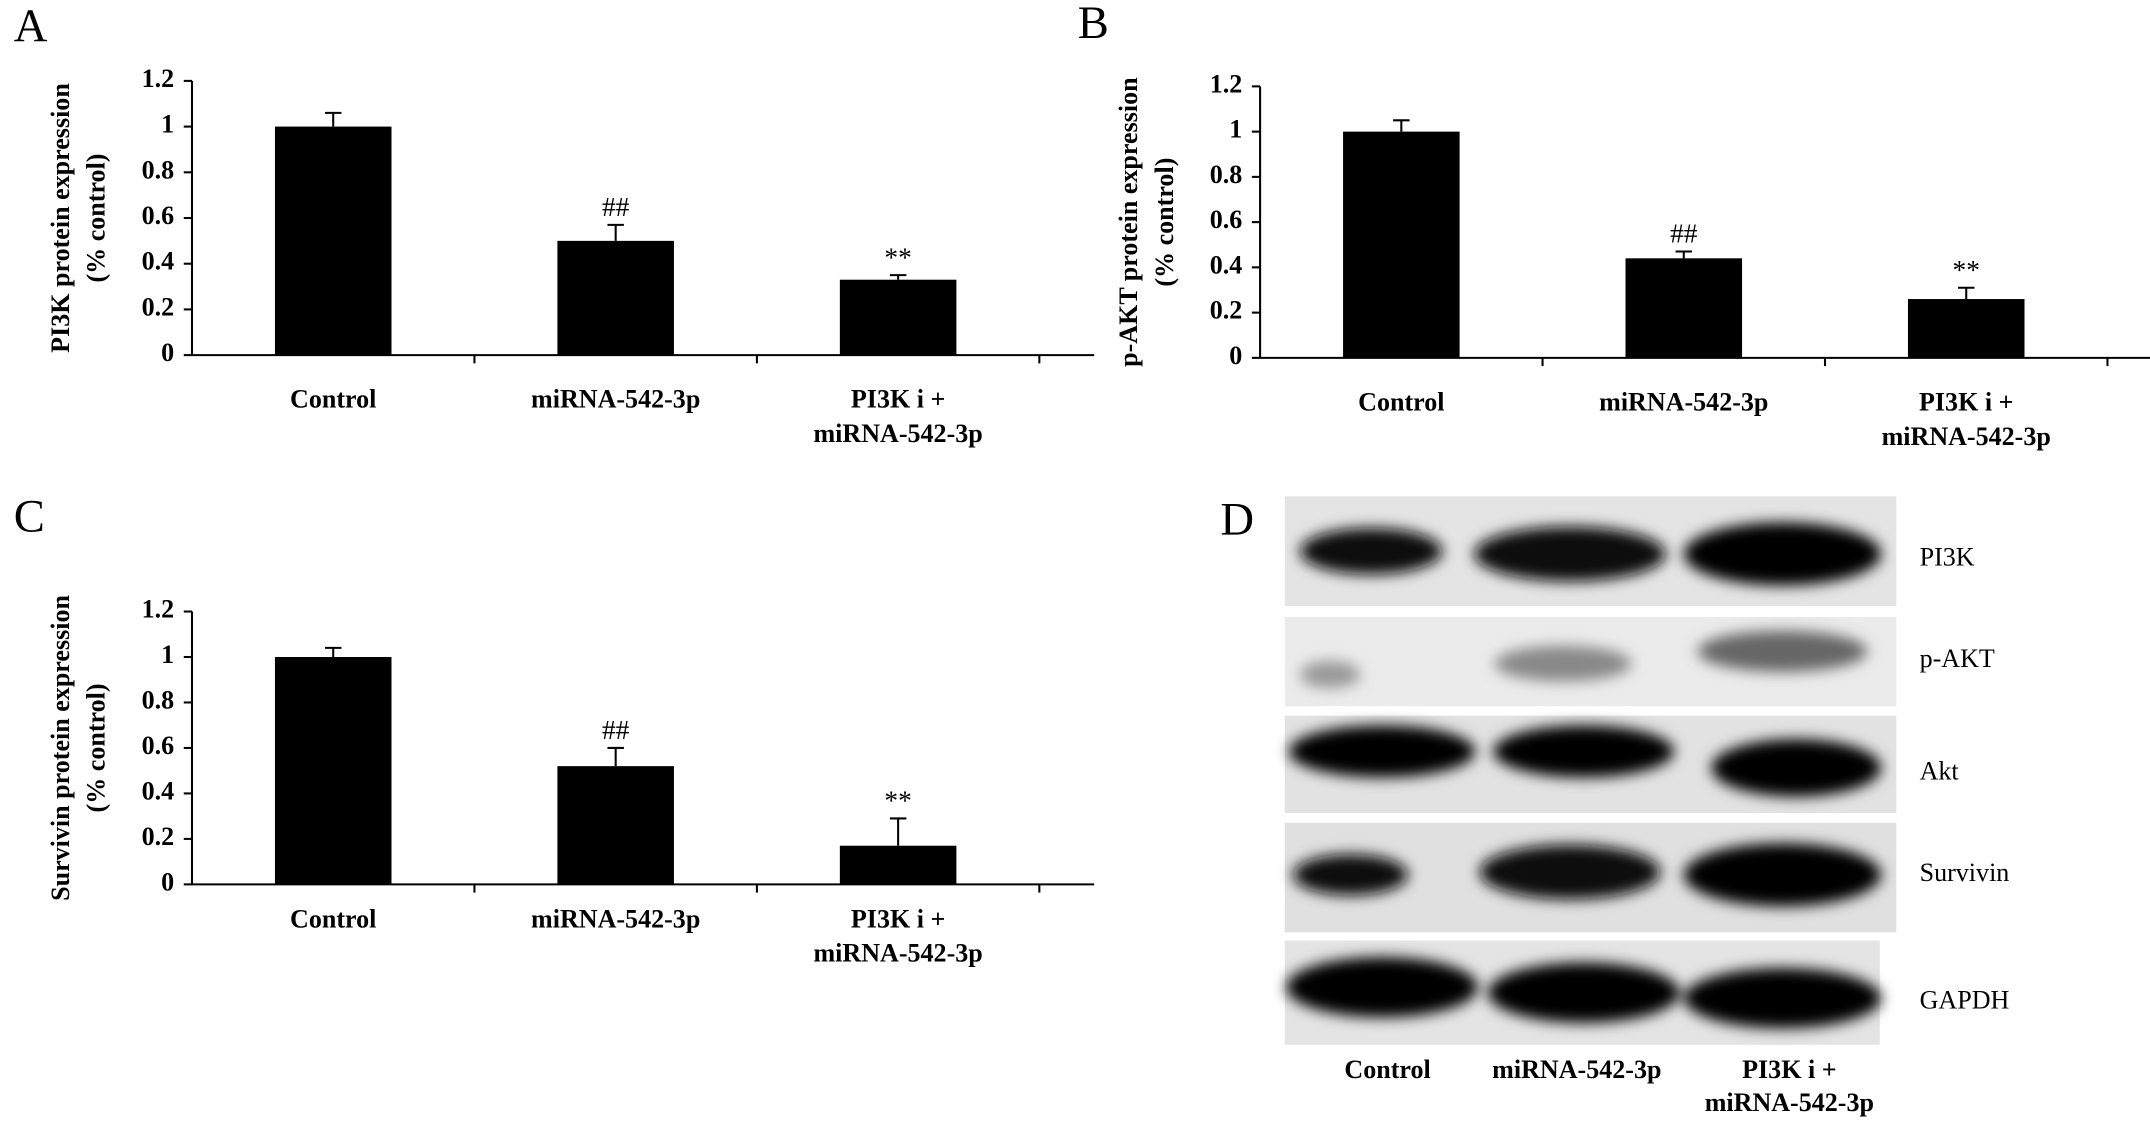  Describe the element at coordinates (1576, 1069) in the screenshot. I see `lane-label: miRNA-542-3p` at that location.